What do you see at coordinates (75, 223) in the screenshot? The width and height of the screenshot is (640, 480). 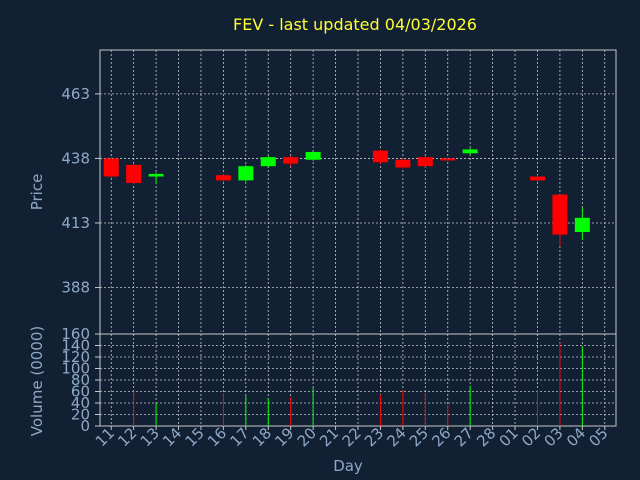 I see `price-tick-label: 413` at bounding box center [75, 223].